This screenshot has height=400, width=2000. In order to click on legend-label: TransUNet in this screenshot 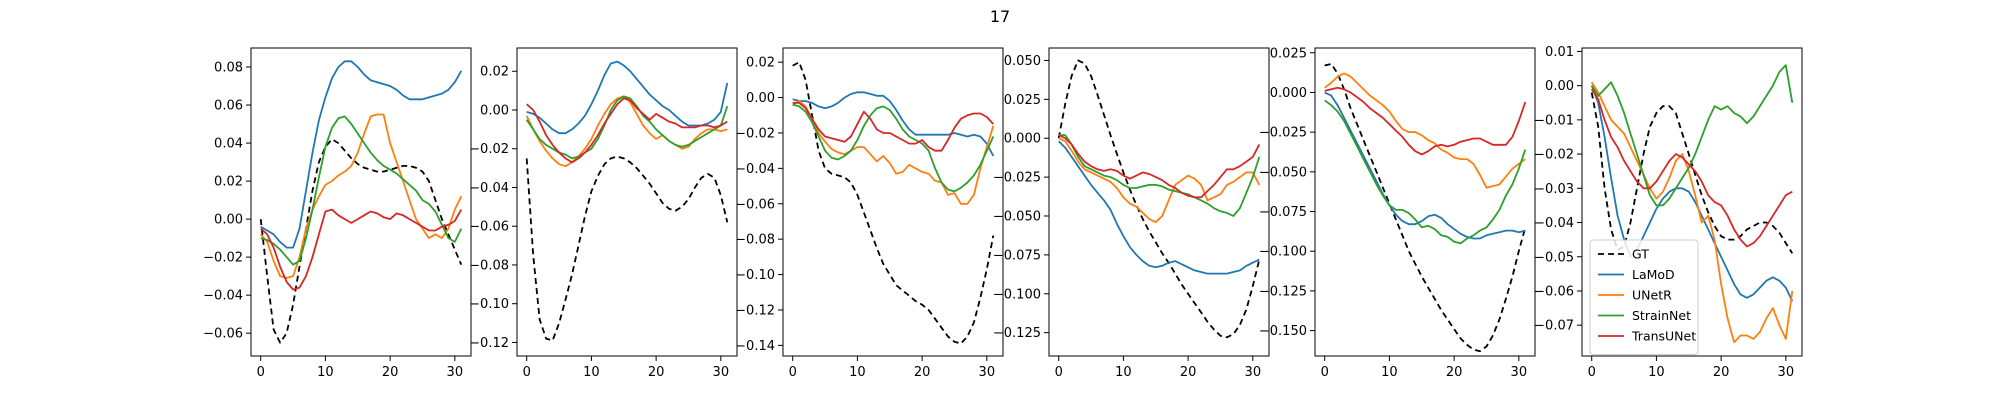, I will do `click(1663, 336)`.